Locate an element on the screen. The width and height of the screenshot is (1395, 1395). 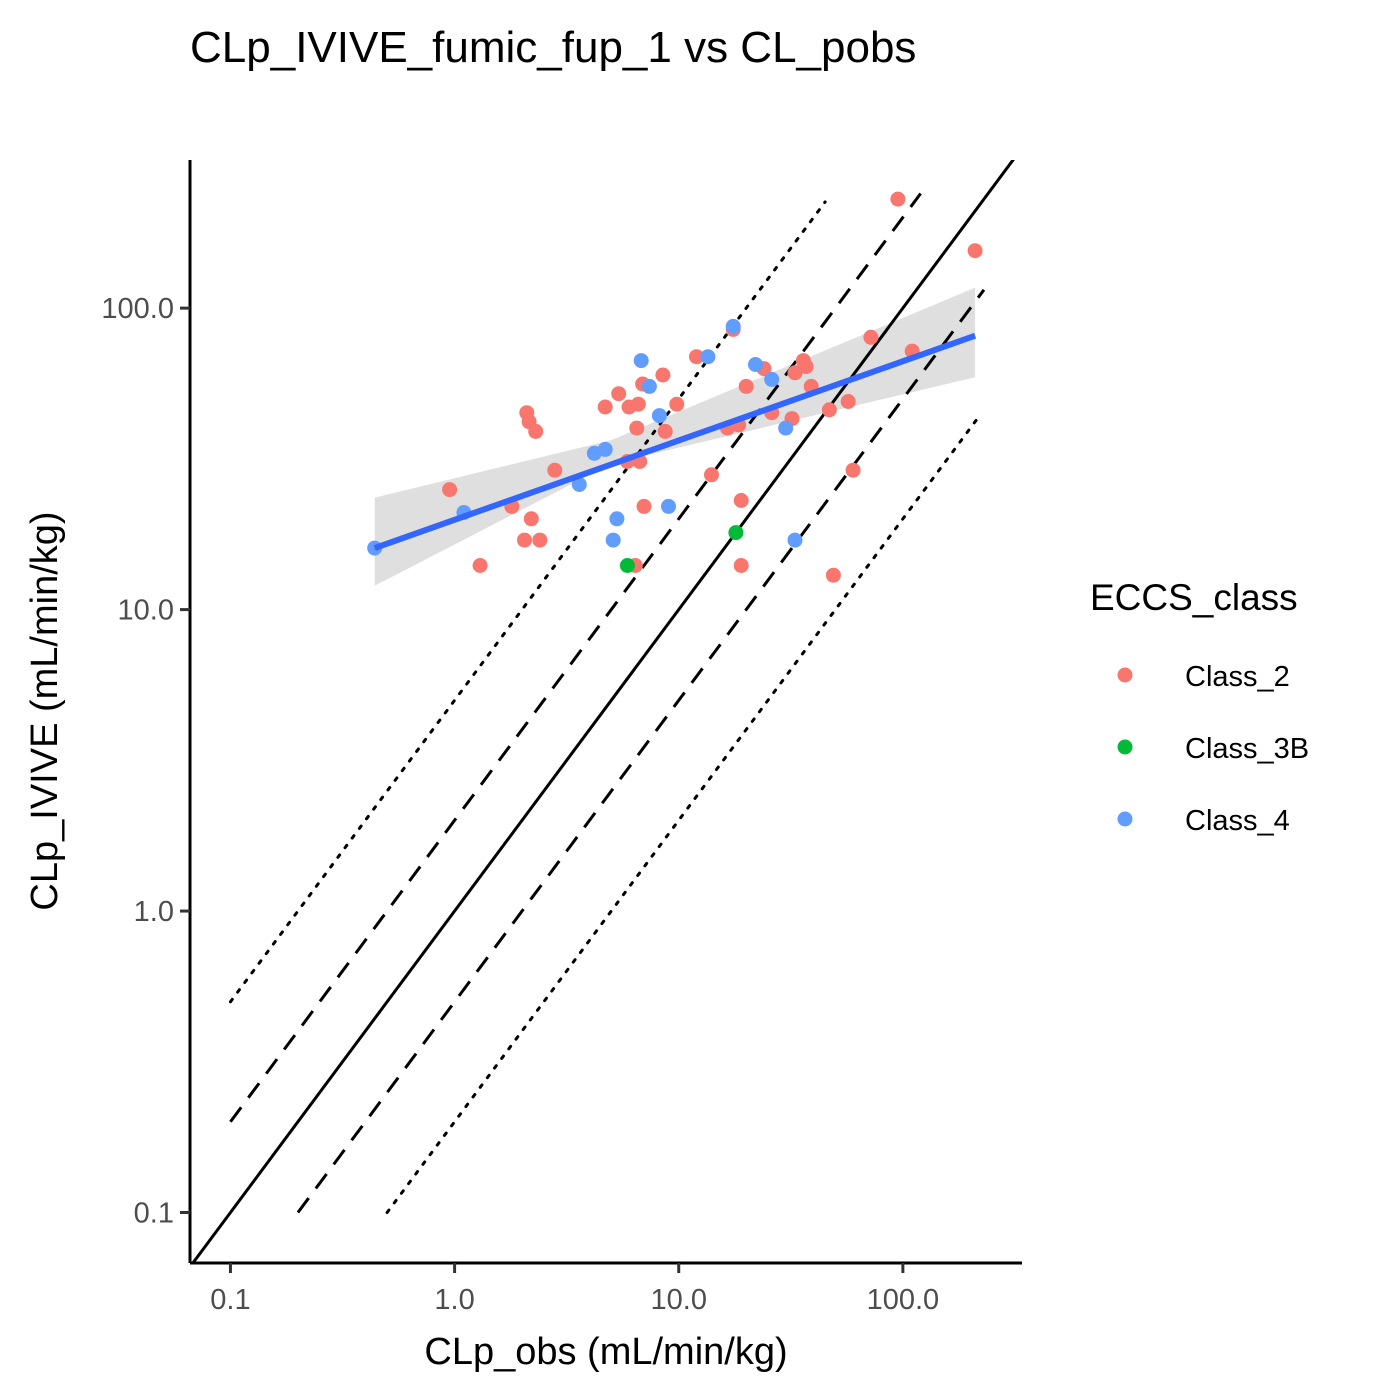
y-tick-label: 100.0 is located at coordinates (137, 309).